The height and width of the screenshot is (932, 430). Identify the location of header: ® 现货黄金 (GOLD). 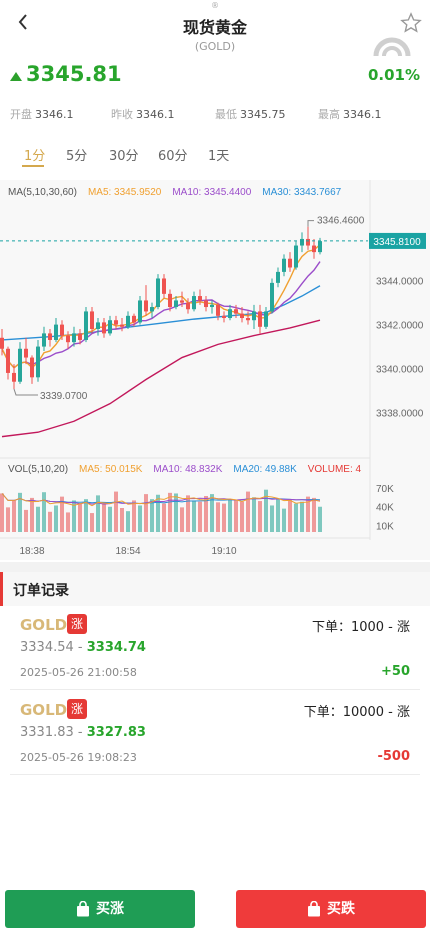
(215, 29).